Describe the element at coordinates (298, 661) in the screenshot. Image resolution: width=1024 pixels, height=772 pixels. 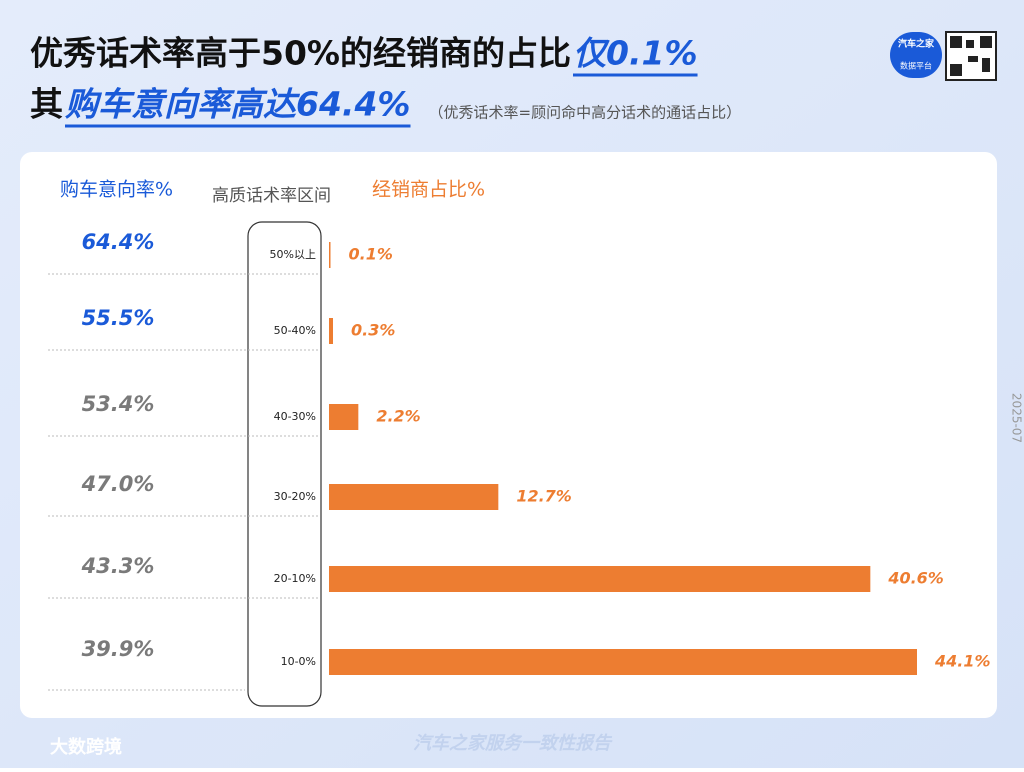
I see `category-label: 10-0%` at that location.